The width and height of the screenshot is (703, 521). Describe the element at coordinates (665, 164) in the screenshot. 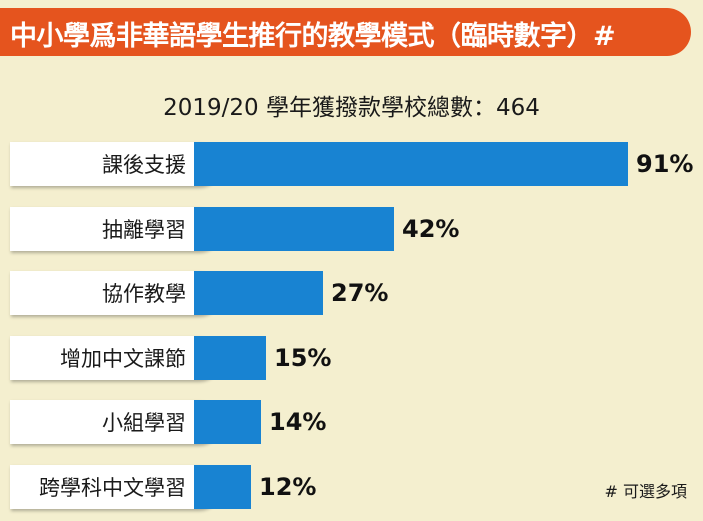

I see `value-label: 91%` at that location.